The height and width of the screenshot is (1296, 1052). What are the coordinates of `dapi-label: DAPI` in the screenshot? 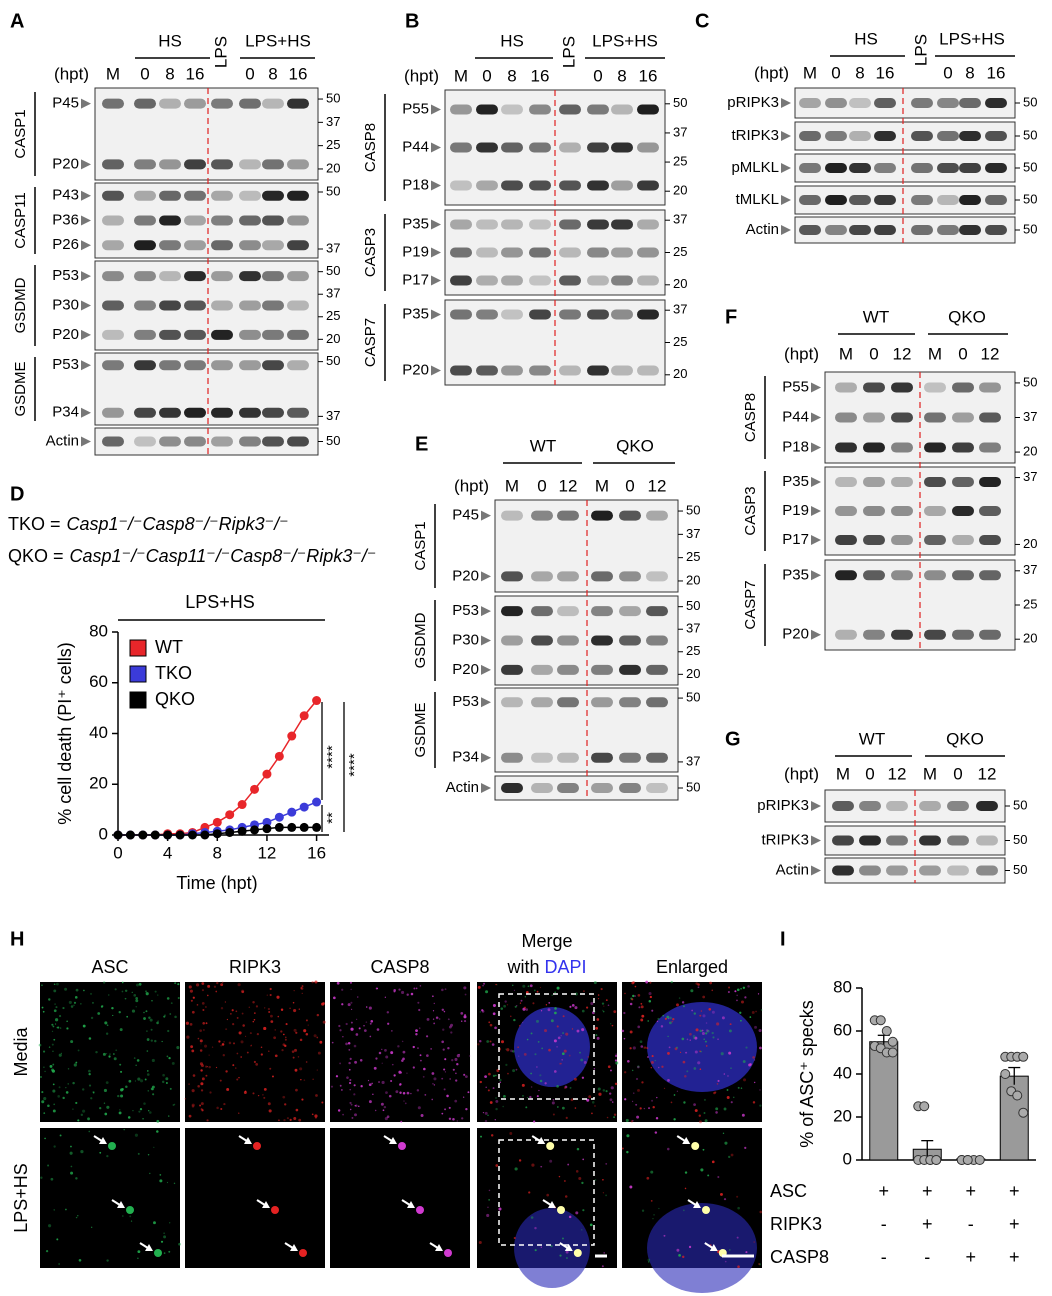 It's located at (566, 967).